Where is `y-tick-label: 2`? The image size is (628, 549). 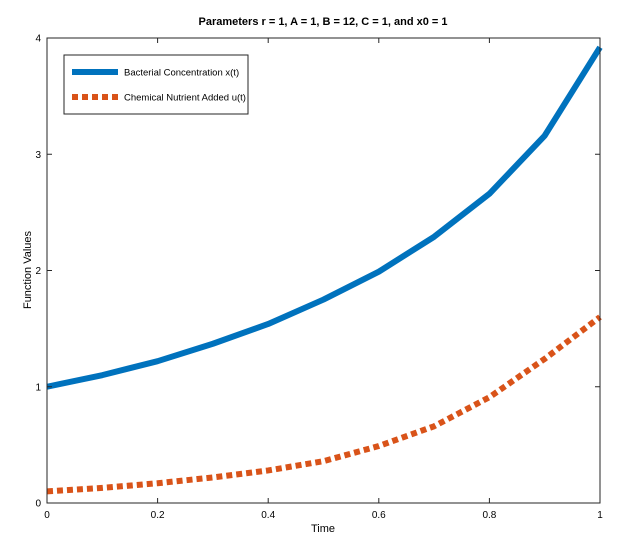
y-tick-label: 2 is located at coordinates (38, 271).